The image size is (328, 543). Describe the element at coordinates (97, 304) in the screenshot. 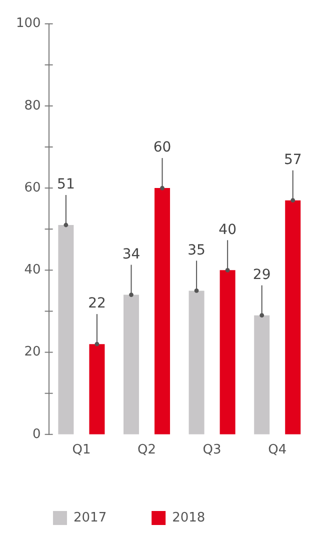

I see `data-label: 22` at that location.